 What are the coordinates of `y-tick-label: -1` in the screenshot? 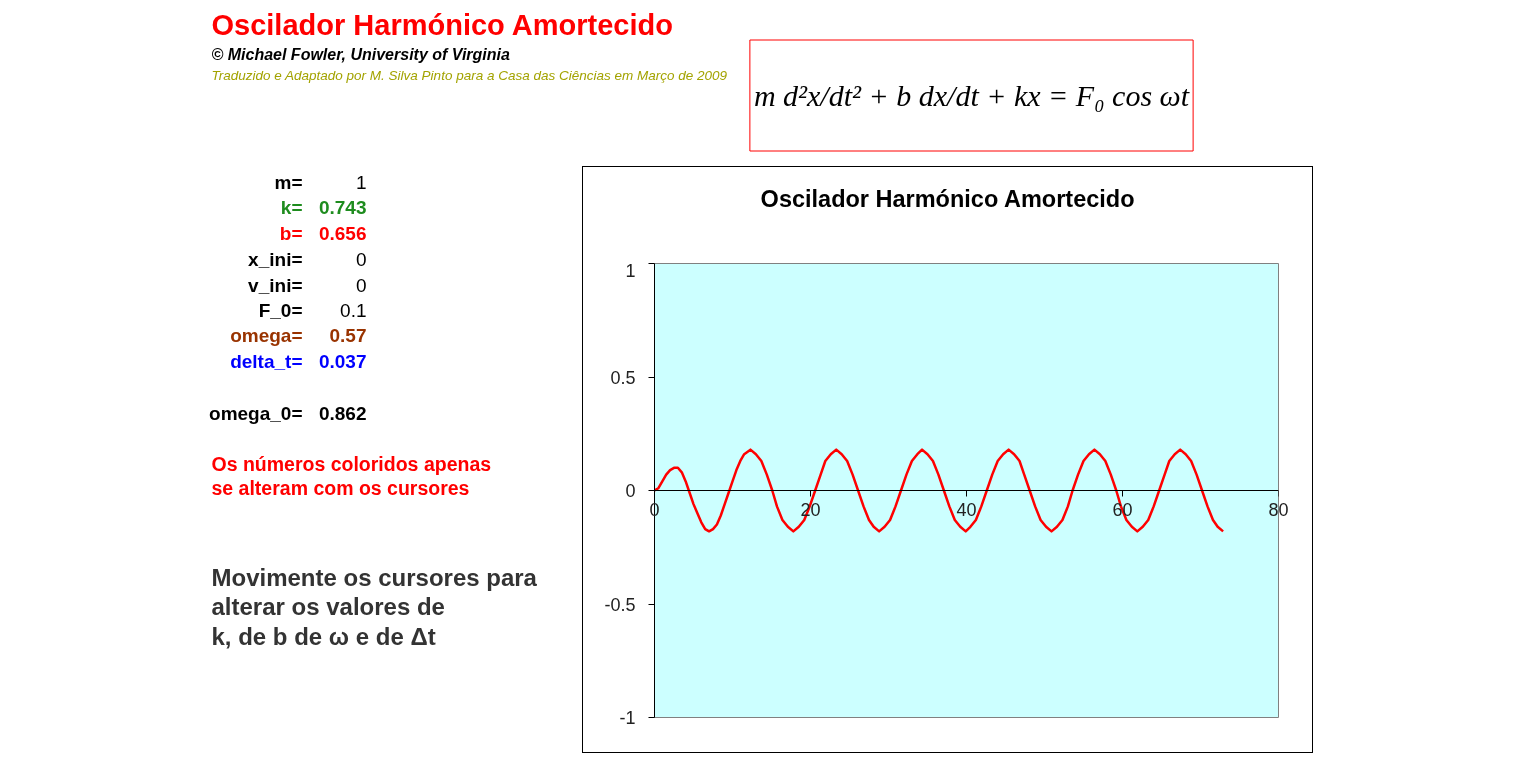 It's located at (627, 718).